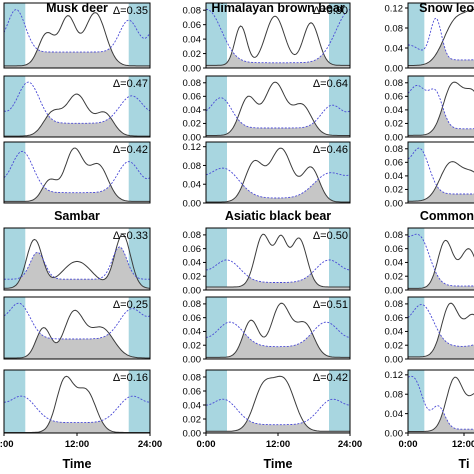  What do you see at coordinates (130, 150) in the screenshot?
I see `overlap-coefficient-label: Δ=0.42` at bounding box center [130, 150].